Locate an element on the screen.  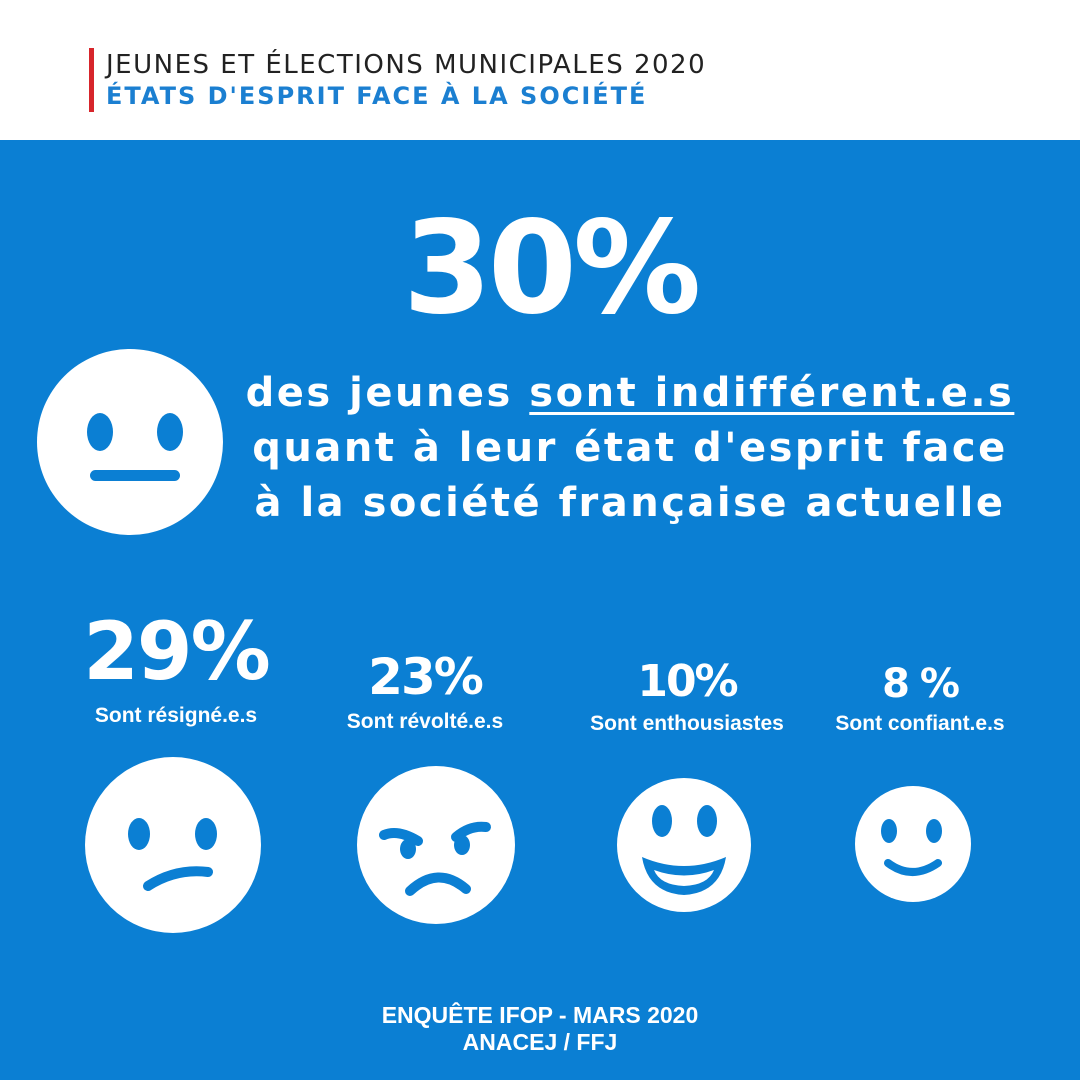
headline-highlight: sont indifférent.e.s is located at coordinates (772, 393).